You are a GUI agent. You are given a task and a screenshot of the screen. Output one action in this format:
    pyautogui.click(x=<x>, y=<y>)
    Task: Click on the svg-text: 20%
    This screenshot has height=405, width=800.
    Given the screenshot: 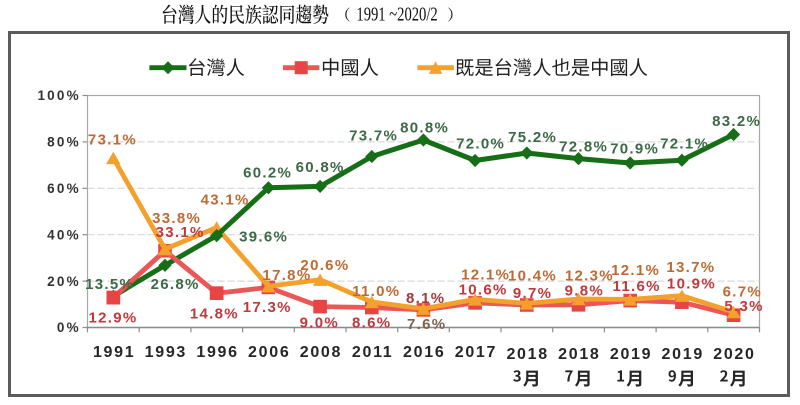 What is the action you would take?
    pyautogui.click(x=64, y=281)
    